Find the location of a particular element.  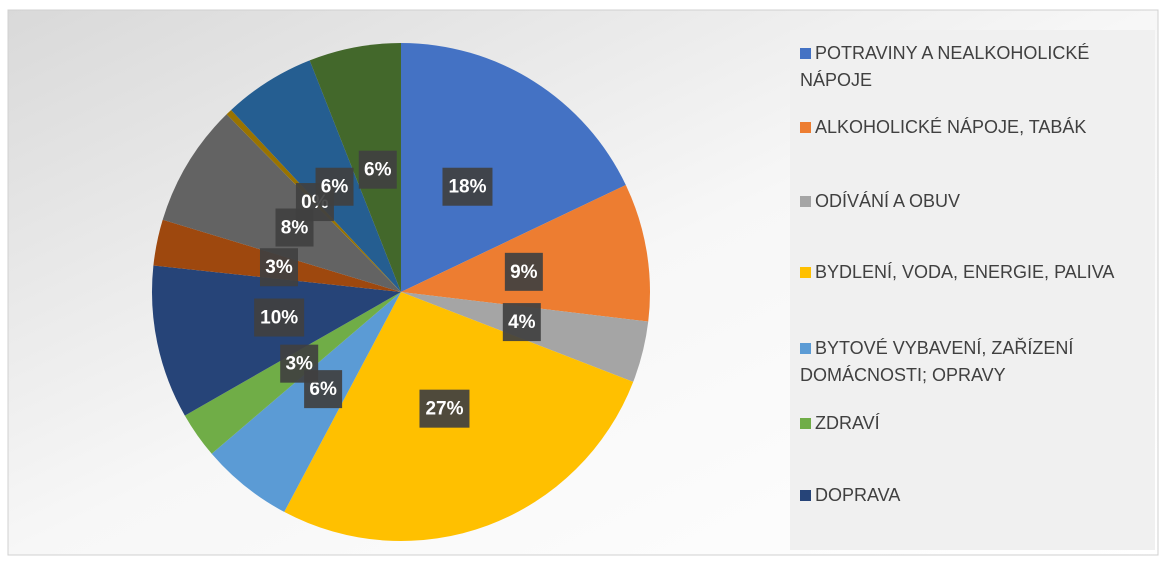

data-label-text: 9% is located at coordinates (524, 272).